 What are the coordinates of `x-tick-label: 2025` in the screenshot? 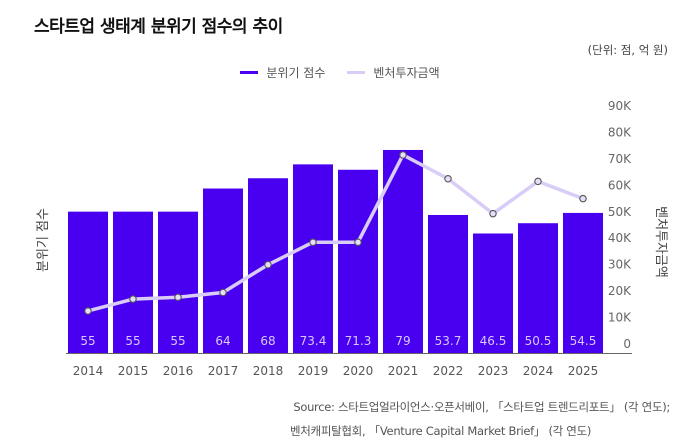 It's located at (583, 371).